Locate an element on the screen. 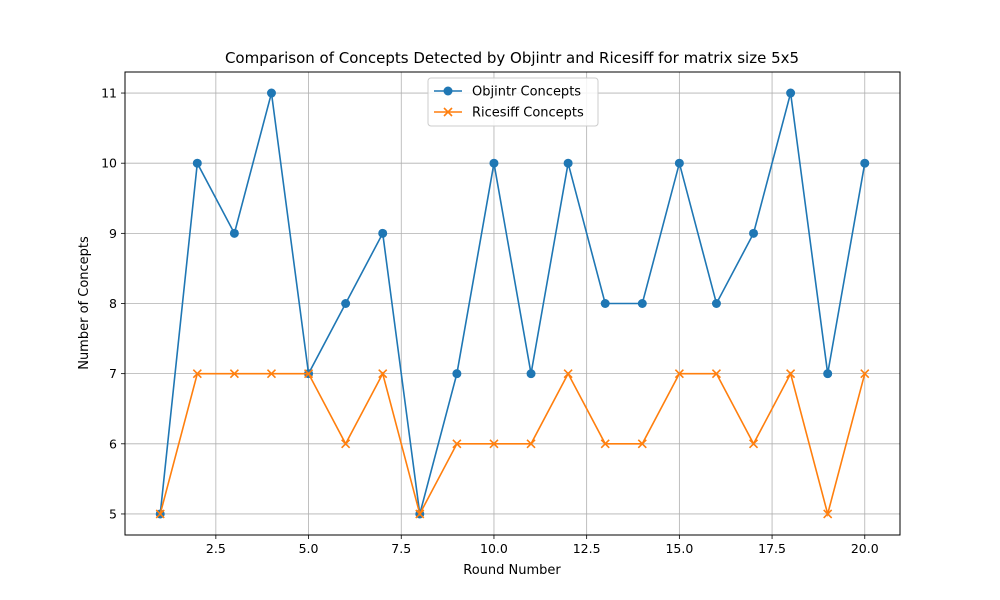  x-tick-label: 15.0 is located at coordinates (679, 548).